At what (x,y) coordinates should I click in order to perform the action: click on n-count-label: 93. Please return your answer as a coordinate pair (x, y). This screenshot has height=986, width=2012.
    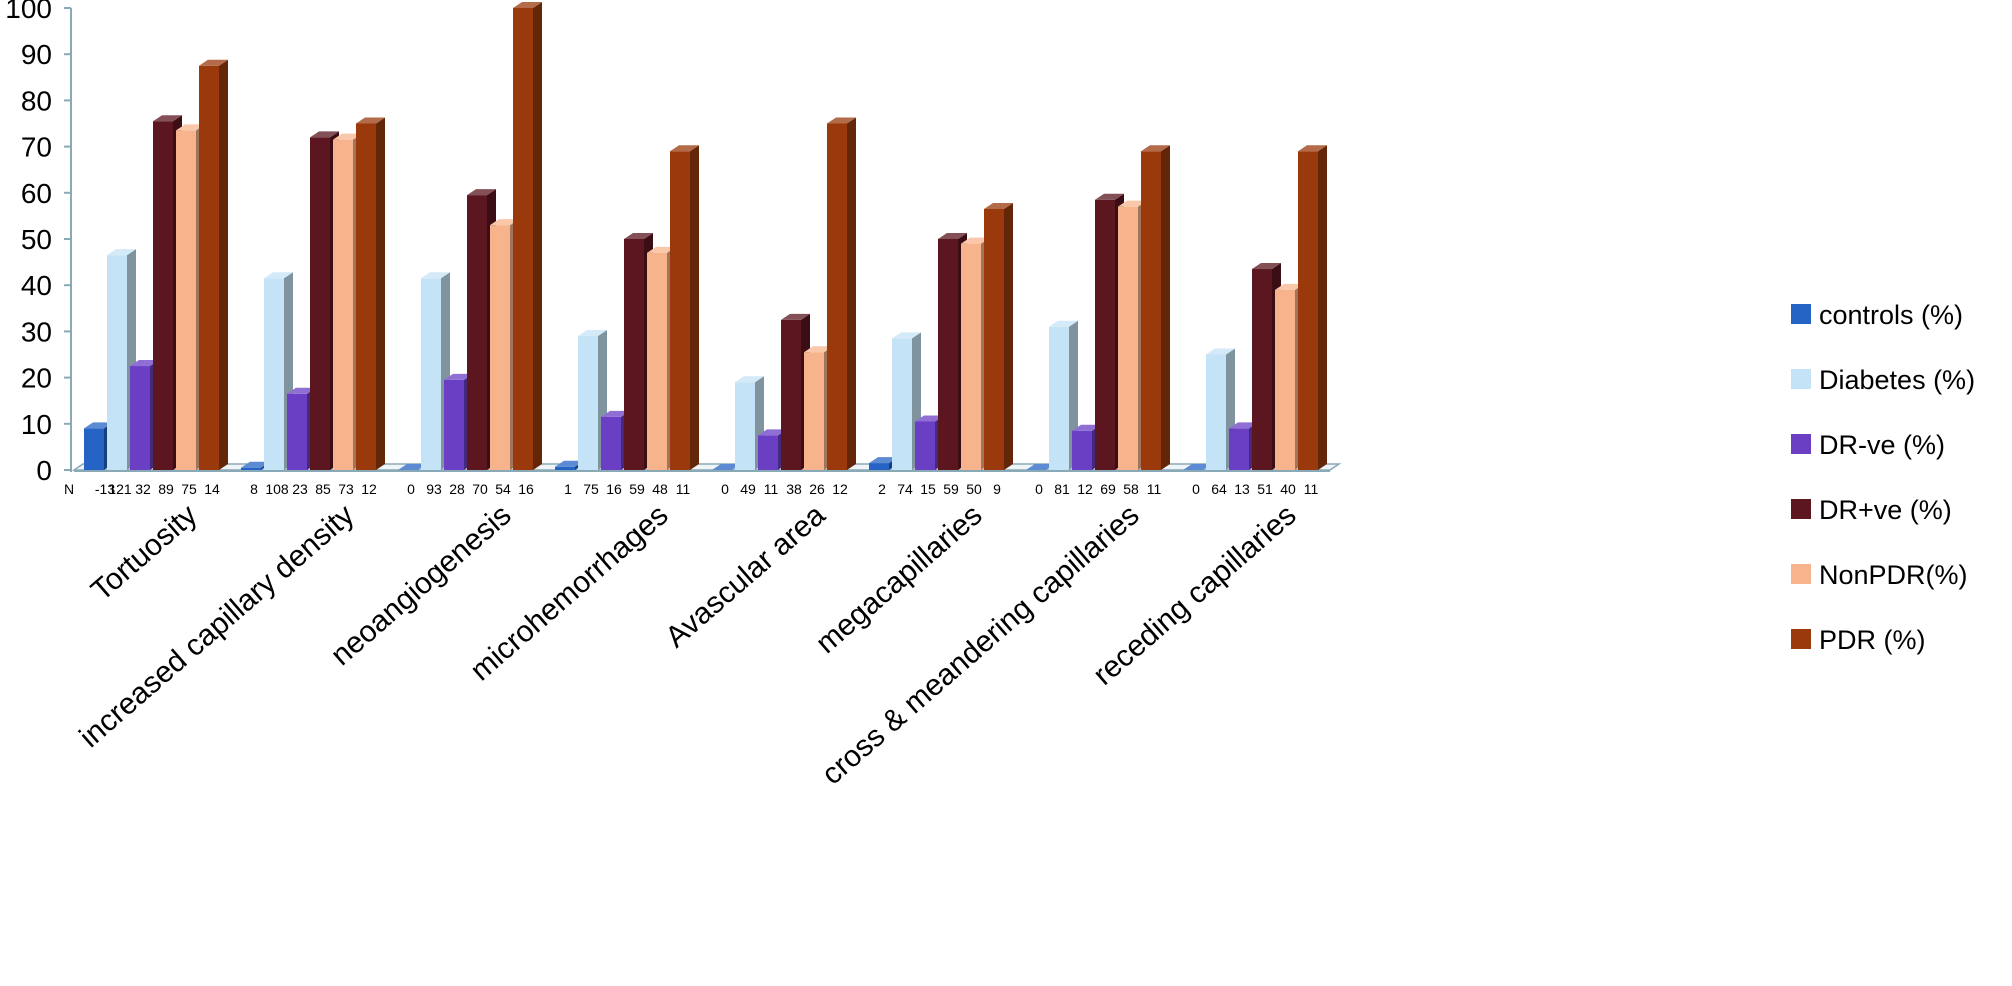
    Looking at the image, I should click on (434, 489).